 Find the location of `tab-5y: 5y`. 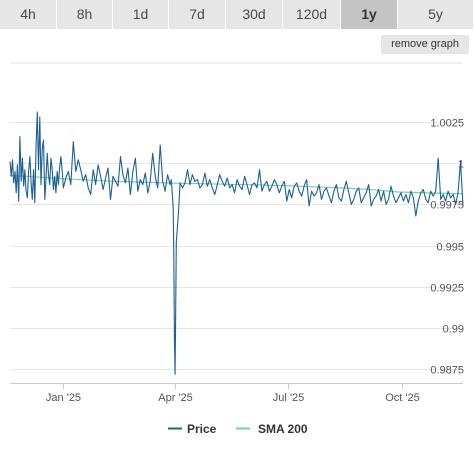

tab-5y: 5y is located at coordinates (436, 14).